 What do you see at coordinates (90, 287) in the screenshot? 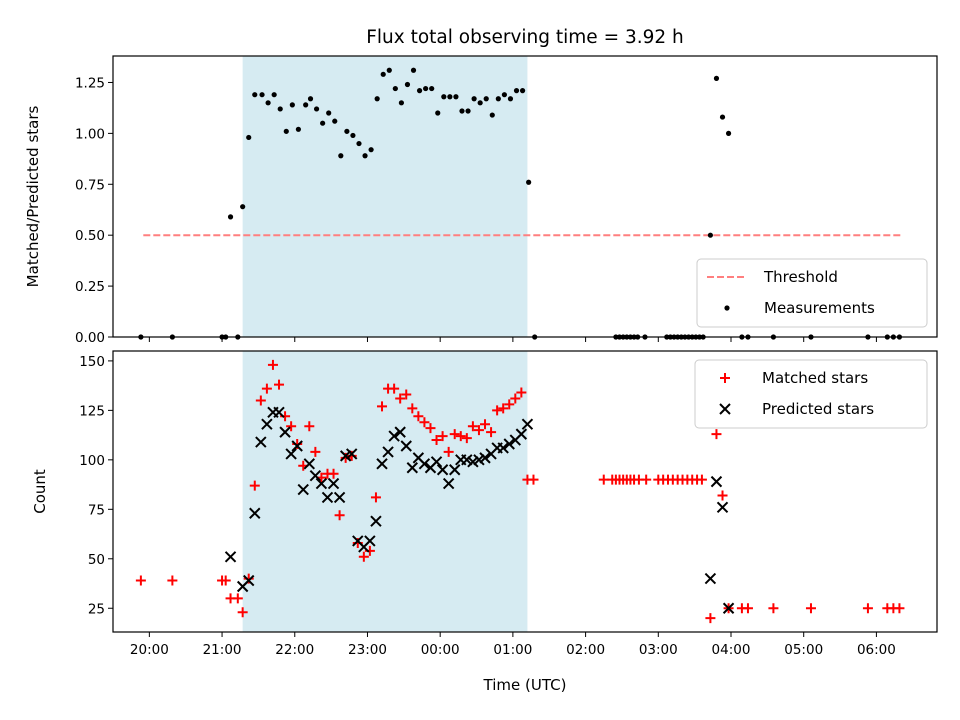
I see `y-tick-label: 0.25` at bounding box center [90, 287].